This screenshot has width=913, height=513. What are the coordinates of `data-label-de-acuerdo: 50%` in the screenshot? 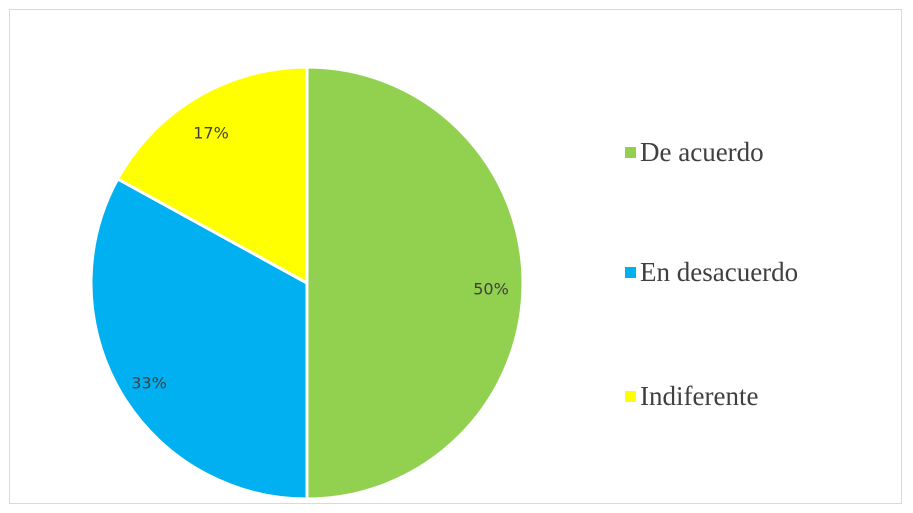 It's located at (491, 289).